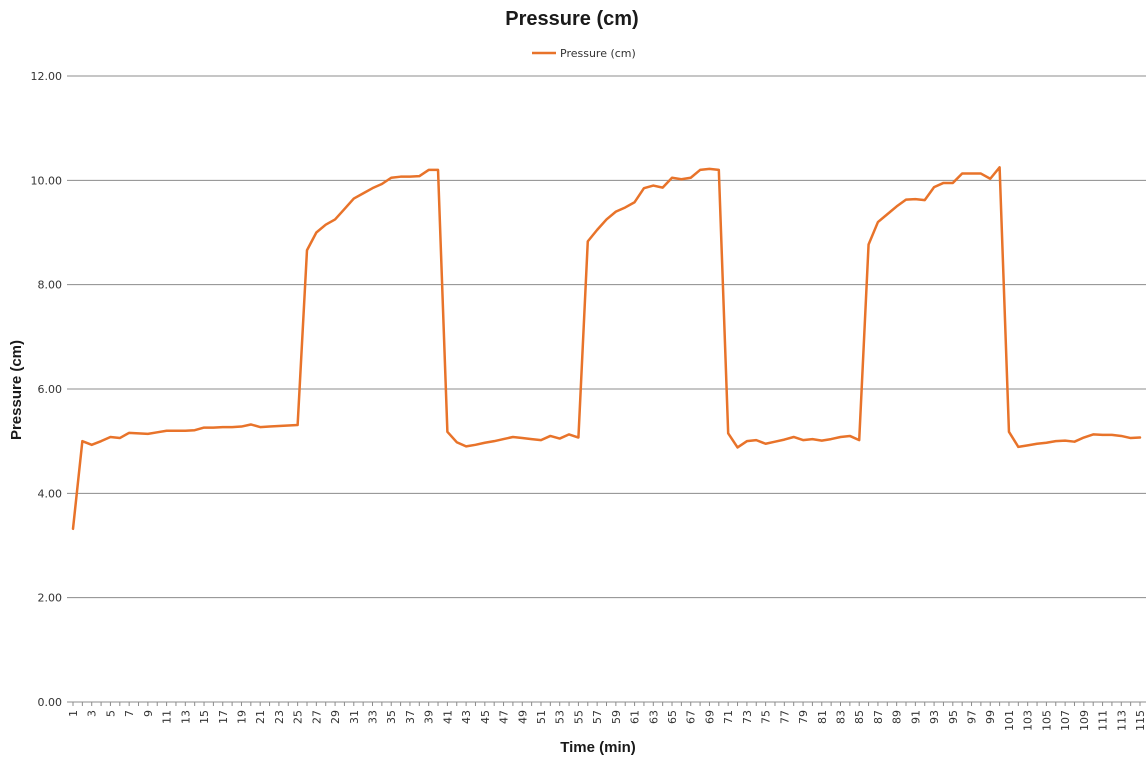  I want to click on x-tick-label: 107, so click(1065, 720).